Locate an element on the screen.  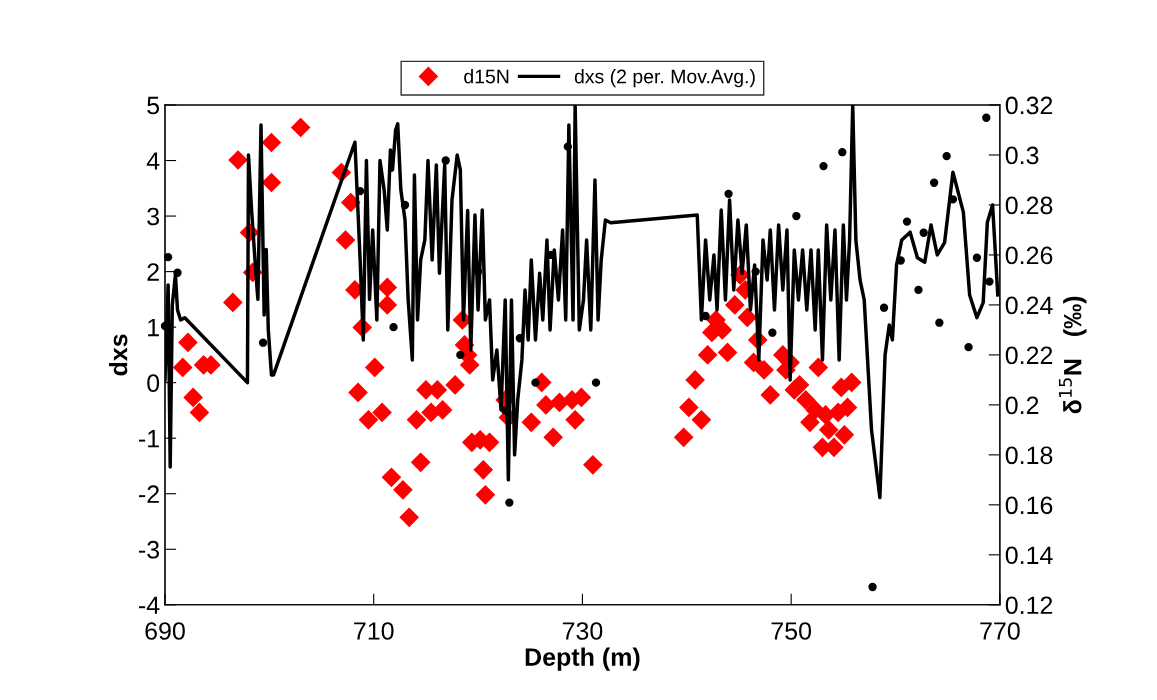
y2-tick-label: 0.3 is located at coordinates (1022, 155).